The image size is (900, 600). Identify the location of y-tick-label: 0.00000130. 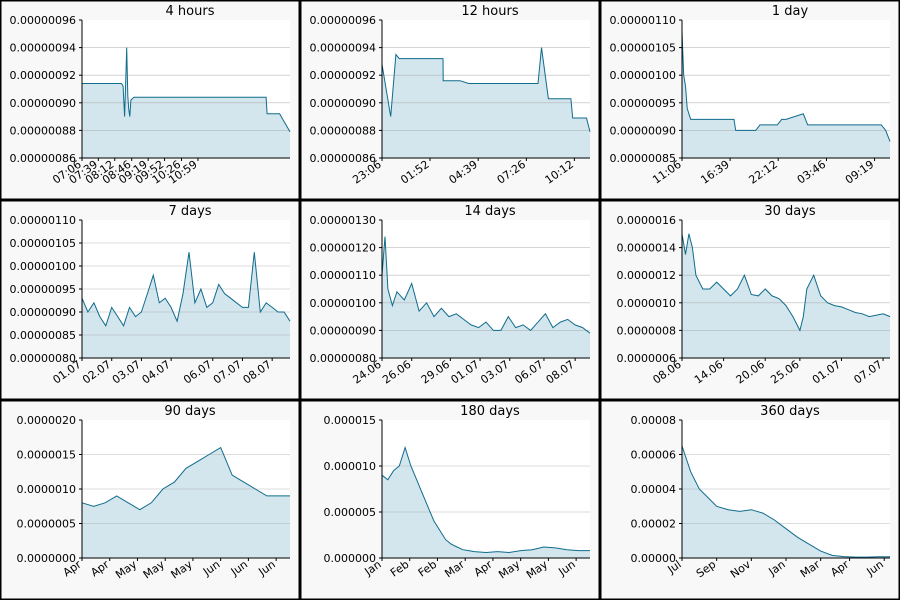
(343, 220).